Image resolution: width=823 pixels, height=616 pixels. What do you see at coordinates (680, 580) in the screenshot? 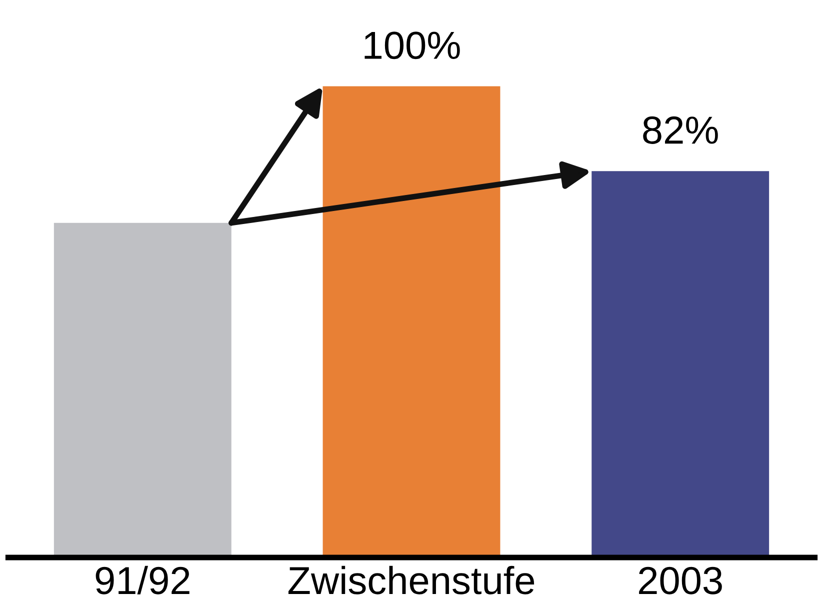
I see `x-tick-label: 2003` at bounding box center [680, 580].